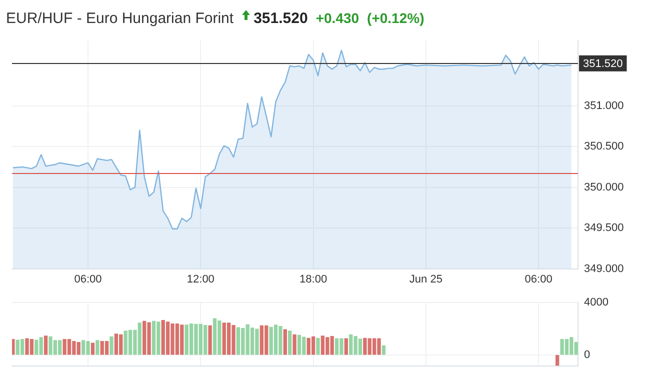 This screenshot has width=649, height=380. What do you see at coordinates (596, 302) in the screenshot?
I see `y-tick-label: 4000` at bounding box center [596, 302].